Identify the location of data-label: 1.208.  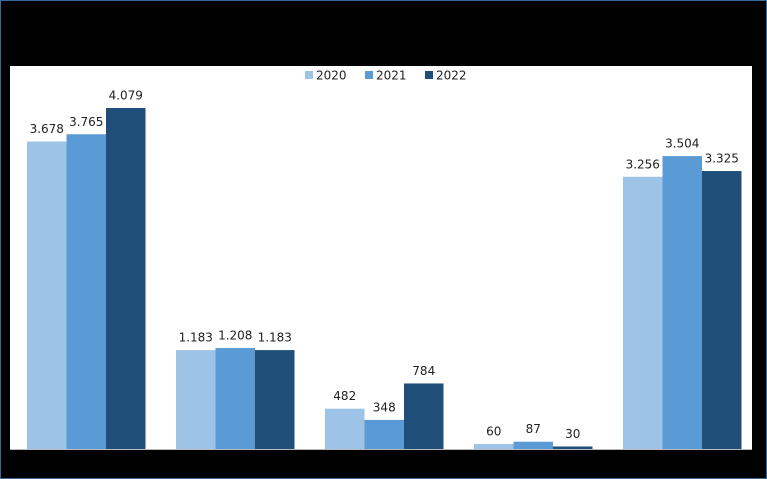
(235, 336).